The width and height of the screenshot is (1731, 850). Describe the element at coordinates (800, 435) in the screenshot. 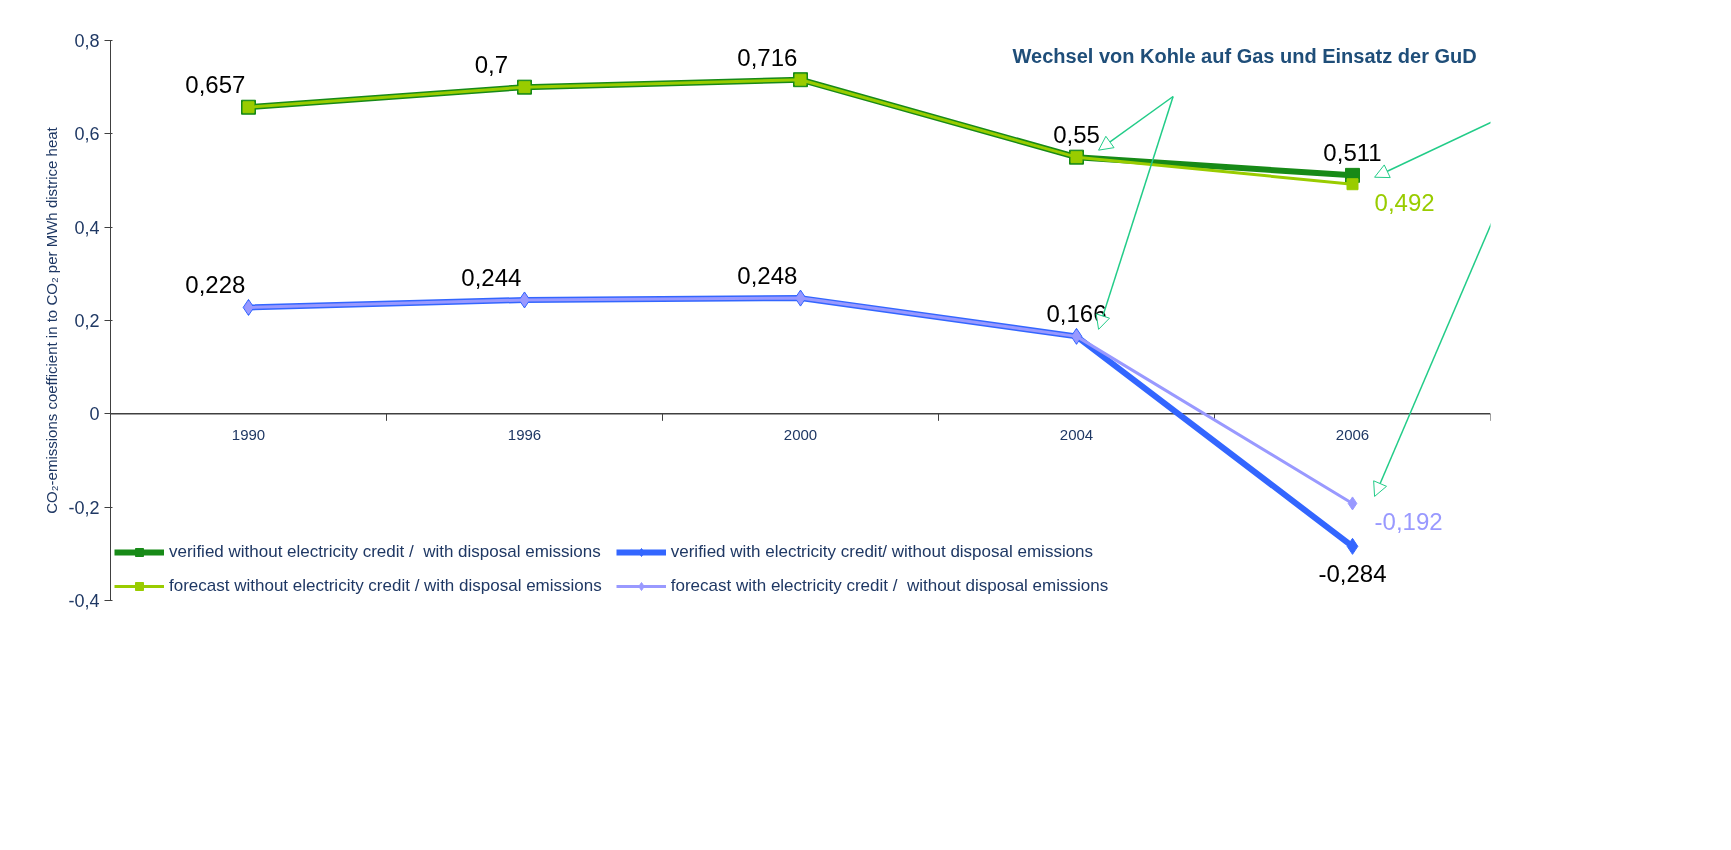

I see `x-tick-label: 2000` at that location.